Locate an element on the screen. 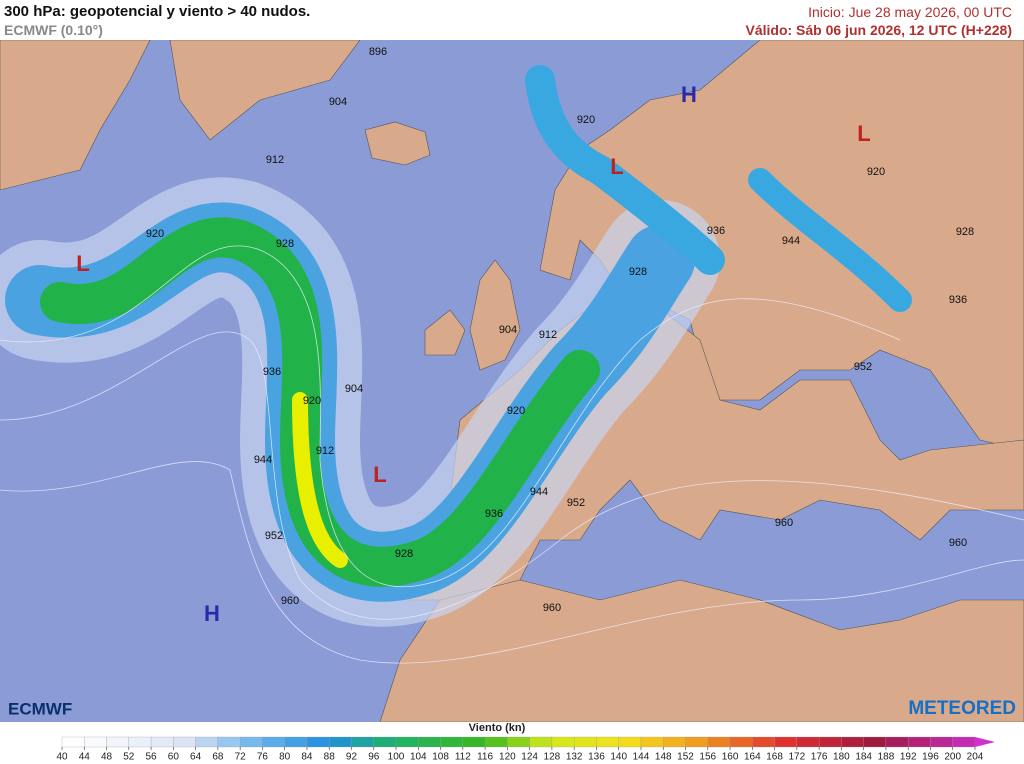 The width and height of the screenshot is (1024, 764). legend-tick-label: 192 is located at coordinates (908, 757).